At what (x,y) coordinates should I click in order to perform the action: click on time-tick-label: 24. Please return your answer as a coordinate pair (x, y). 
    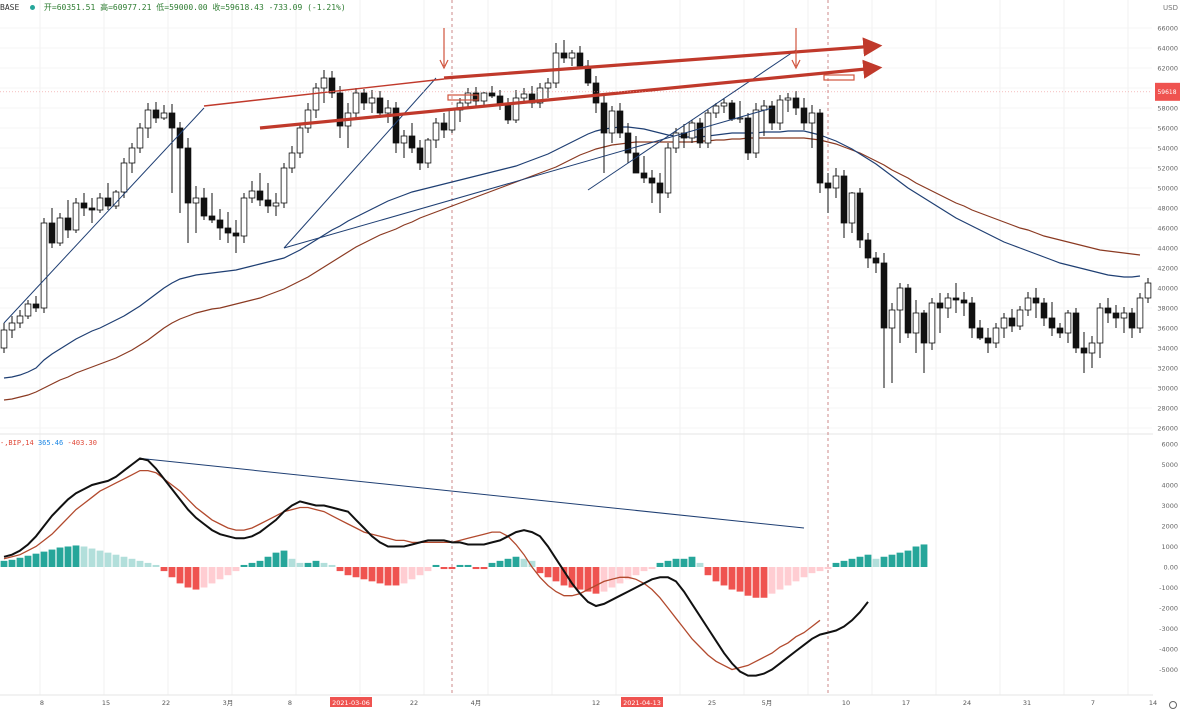
    Looking at the image, I should click on (967, 703).